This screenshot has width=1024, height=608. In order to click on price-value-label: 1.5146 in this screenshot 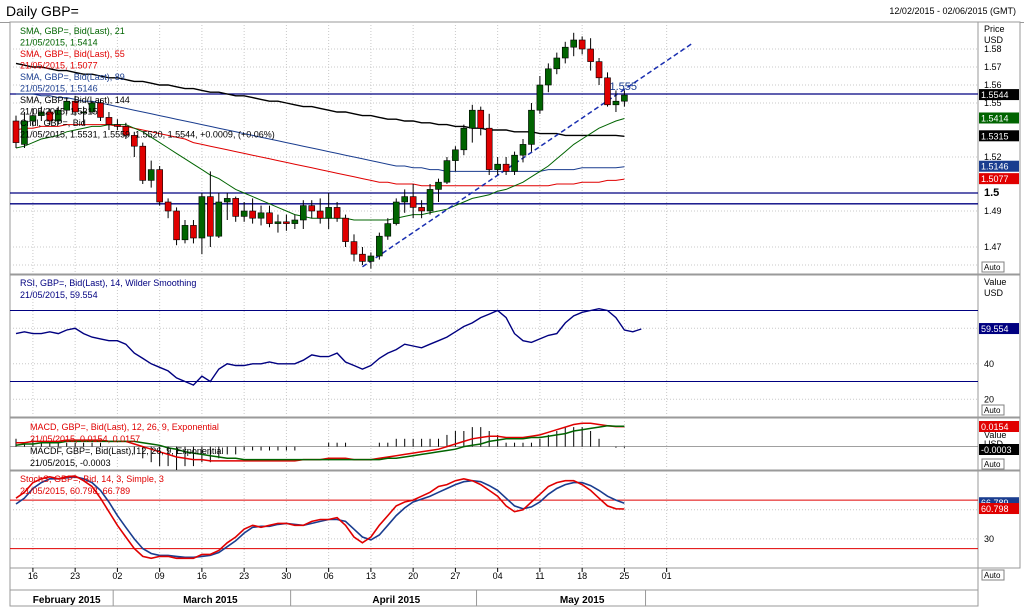, I will do `click(995, 167)`.